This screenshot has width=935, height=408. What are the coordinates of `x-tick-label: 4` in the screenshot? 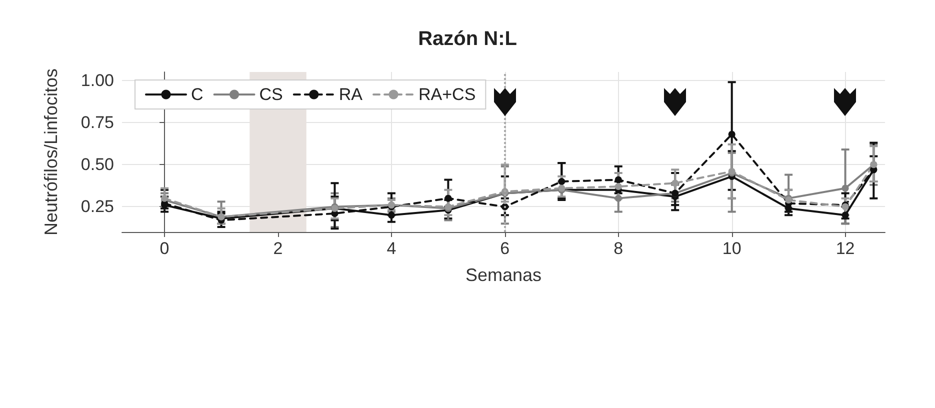 It's located at (391, 248).